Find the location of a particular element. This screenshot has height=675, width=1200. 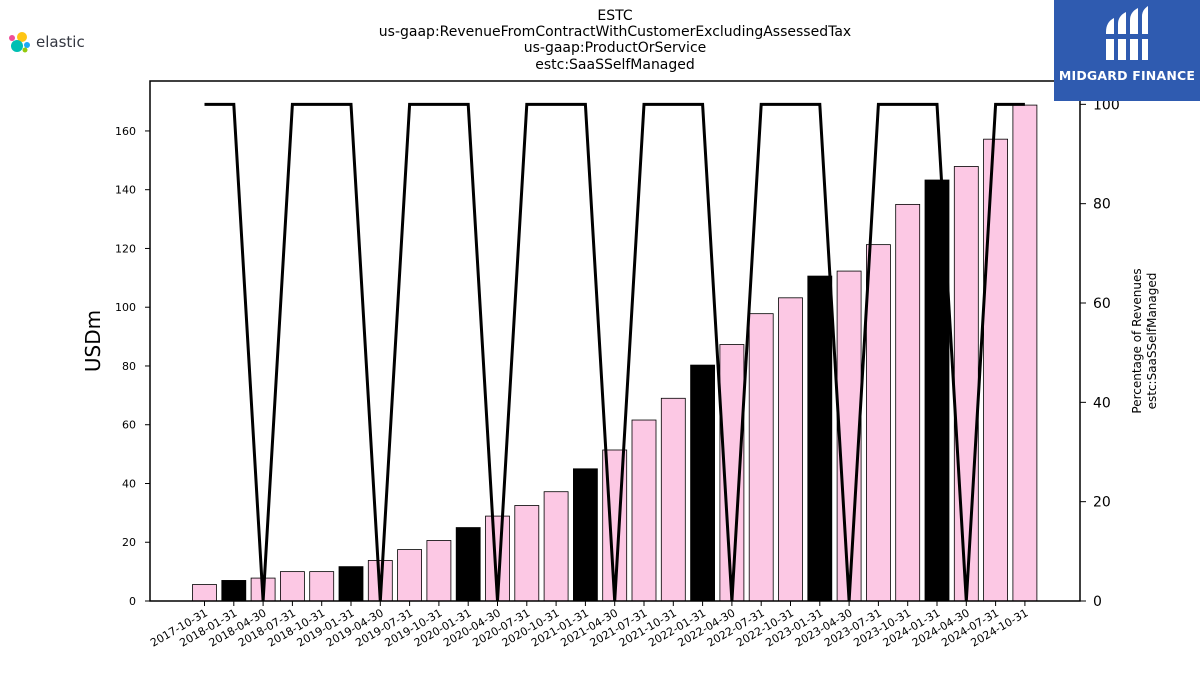

y-tick-label: 60 is located at coordinates (129, 425).